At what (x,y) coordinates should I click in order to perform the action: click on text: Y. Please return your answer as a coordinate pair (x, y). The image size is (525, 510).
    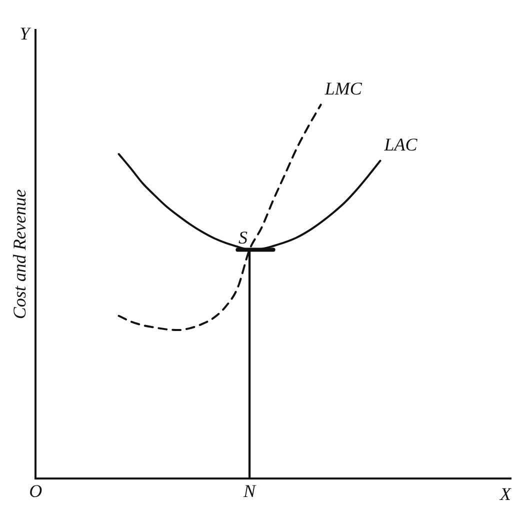
    Looking at the image, I should click on (26, 34).